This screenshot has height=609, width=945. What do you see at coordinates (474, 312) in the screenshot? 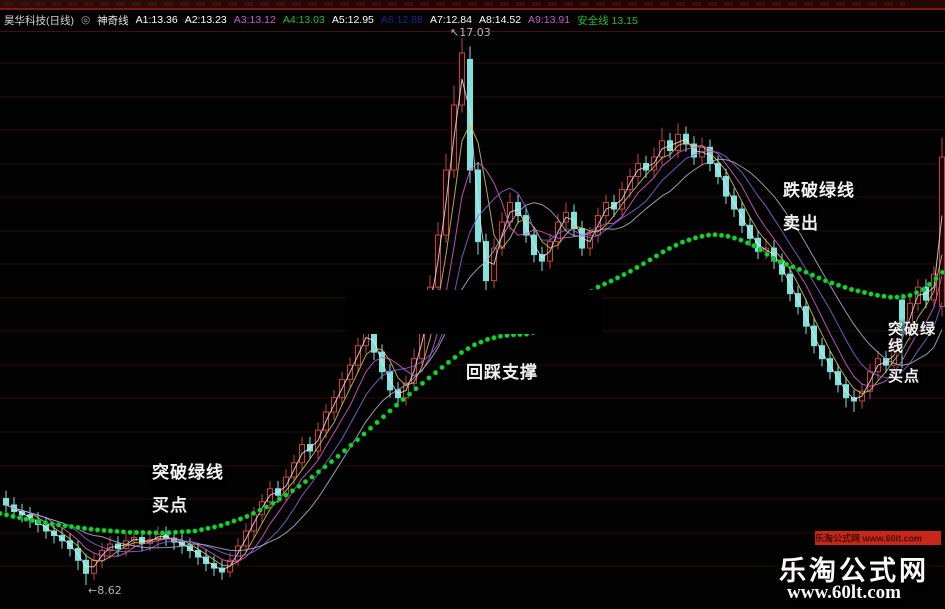
I see `redaction-box` at bounding box center [474, 312].